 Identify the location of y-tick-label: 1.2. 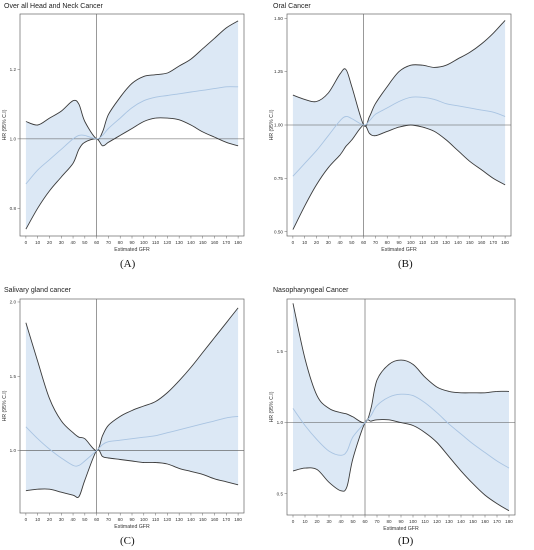
(13, 69).